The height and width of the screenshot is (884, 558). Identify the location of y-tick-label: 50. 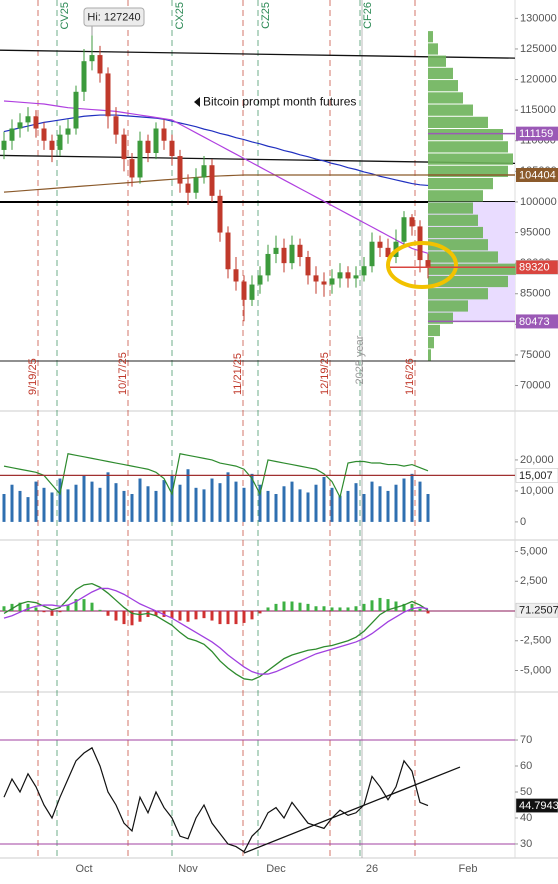
(526, 792).